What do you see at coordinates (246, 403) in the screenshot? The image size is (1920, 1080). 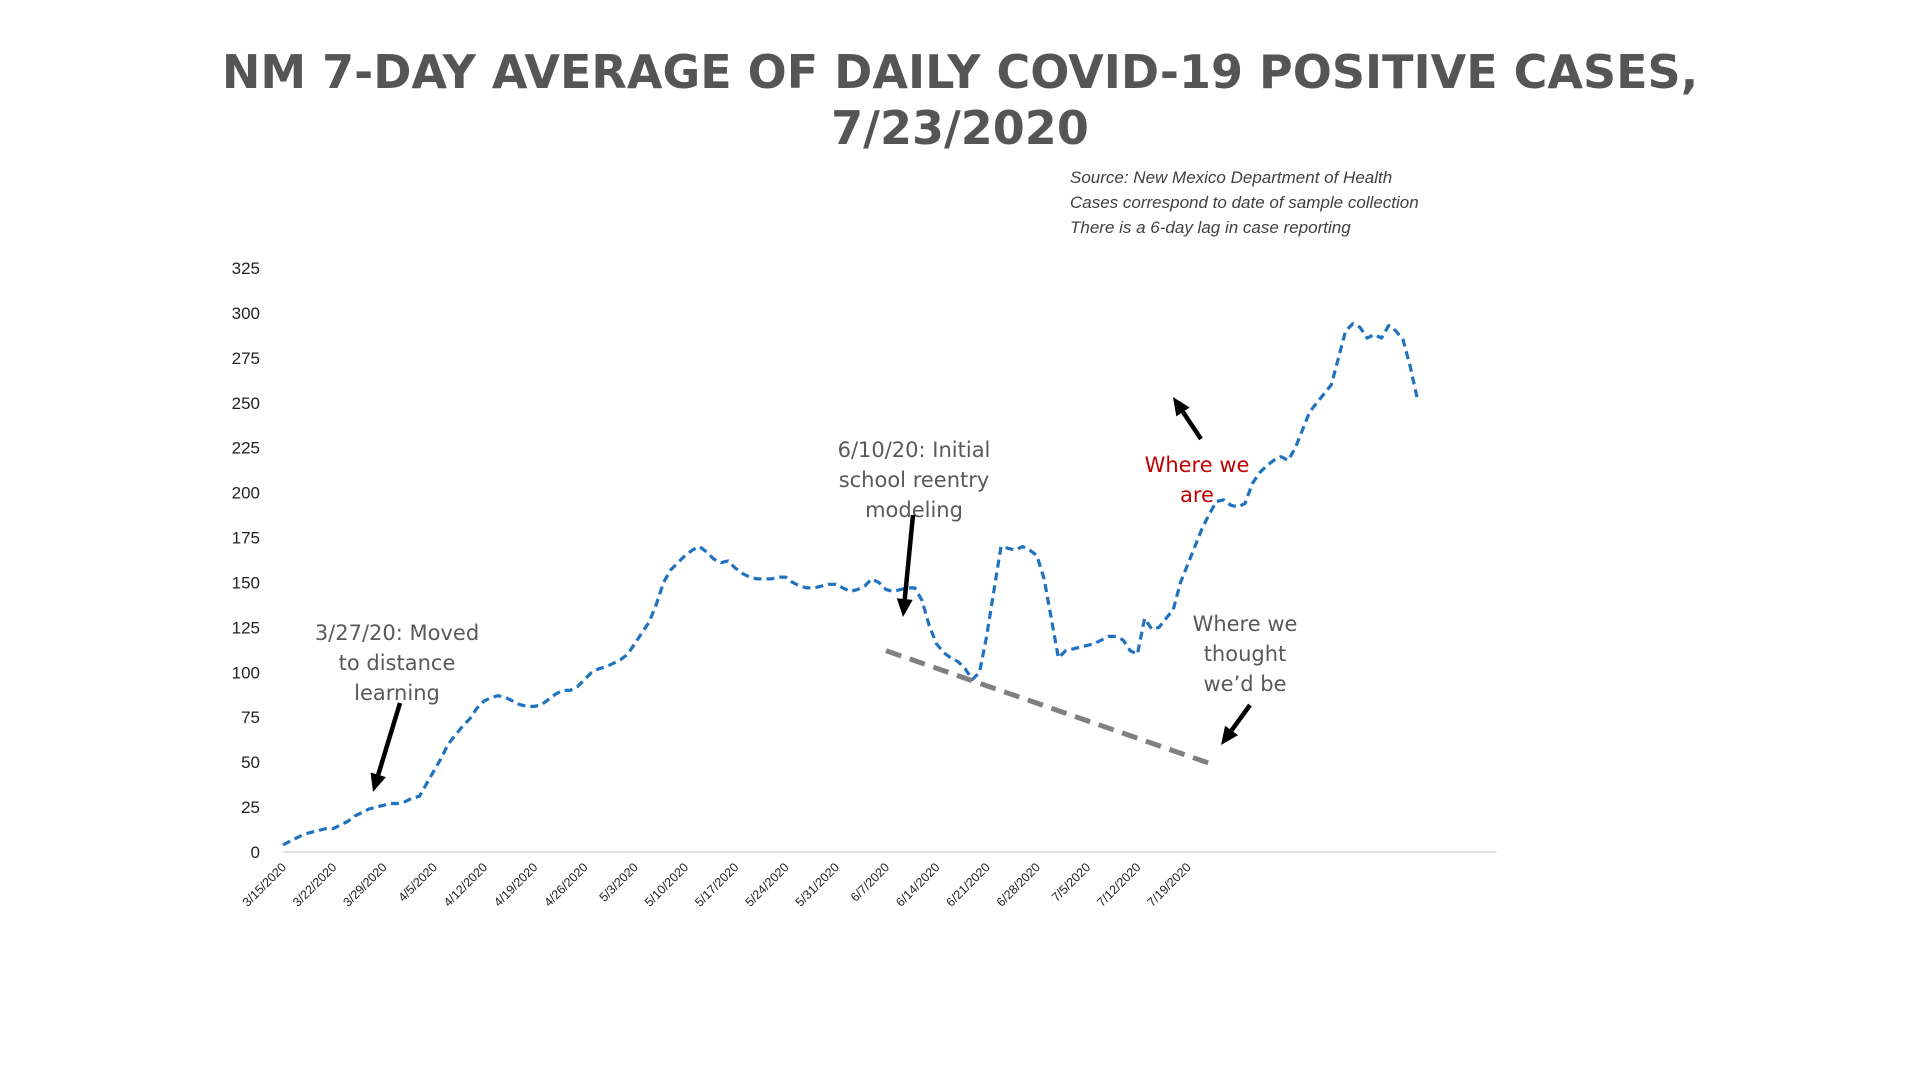 I see `y-tick-label: 250` at bounding box center [246, 403].